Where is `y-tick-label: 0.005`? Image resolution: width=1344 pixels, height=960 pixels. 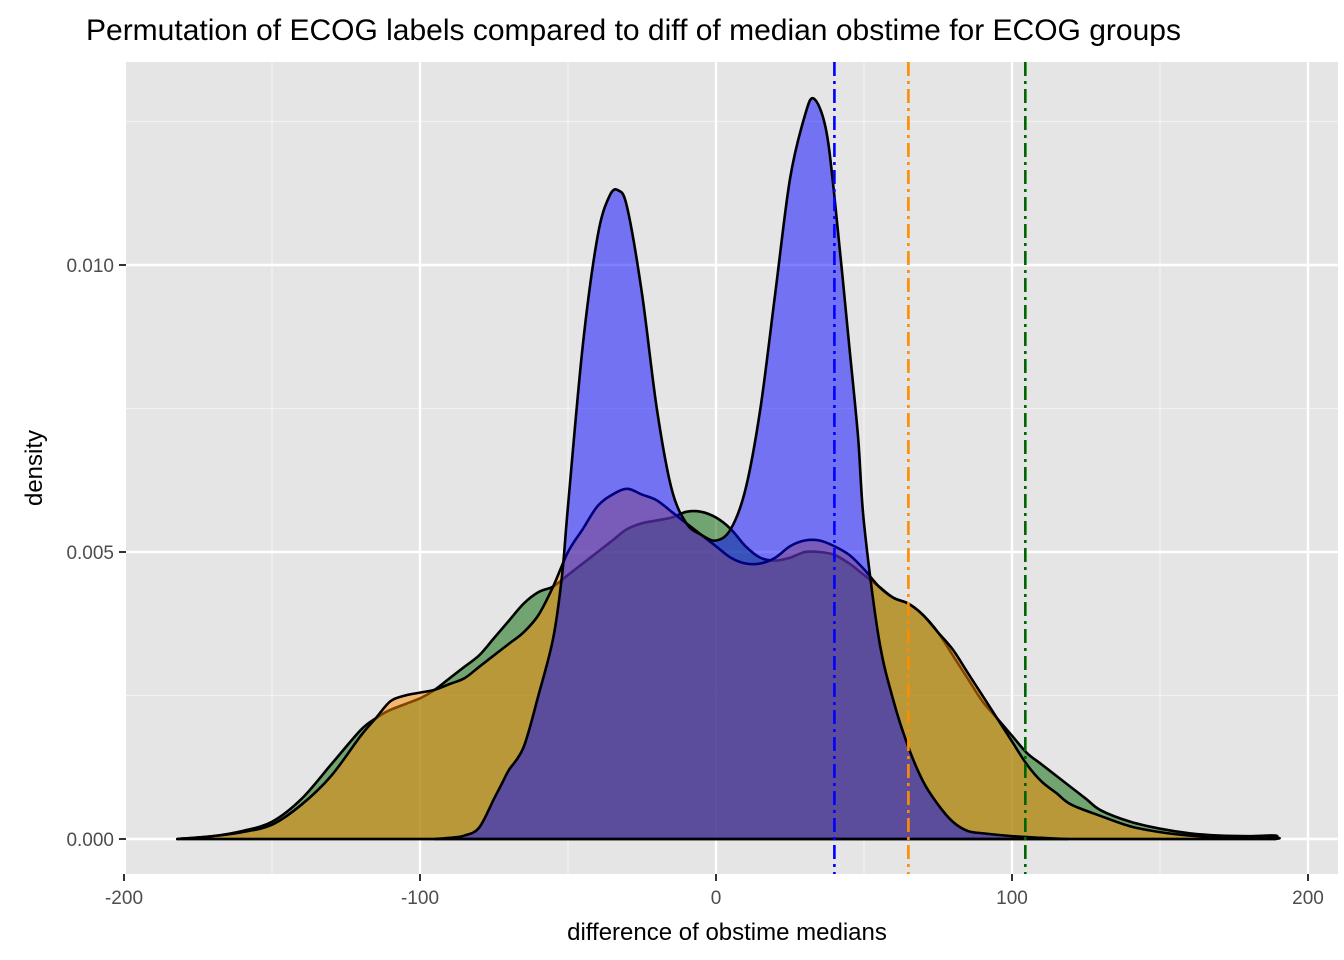
y-tick-label: 0.005 is located at coordinates (90, 553).